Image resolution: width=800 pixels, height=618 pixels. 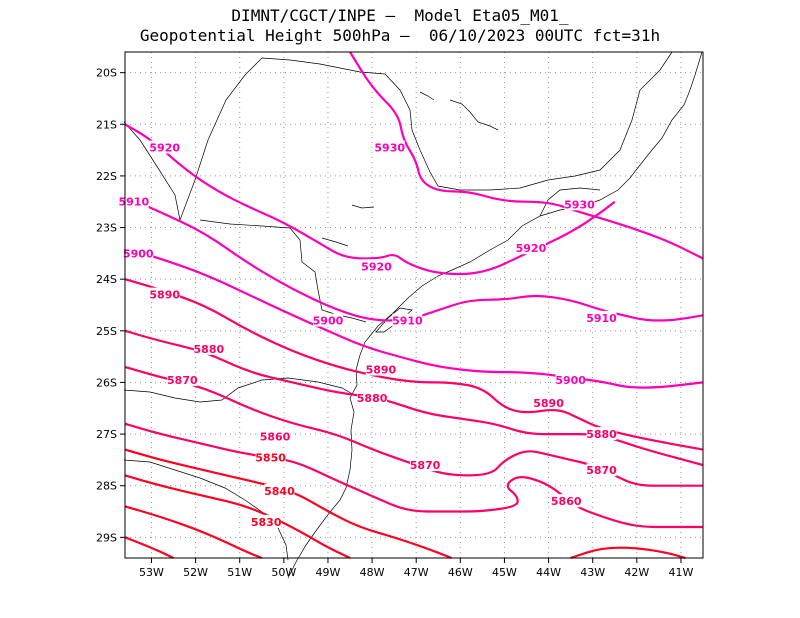 What do you see at coordinates (106, 176) in the screenshot?
I see `lat-tick-label: 22S` at bounding box center [106, 176].